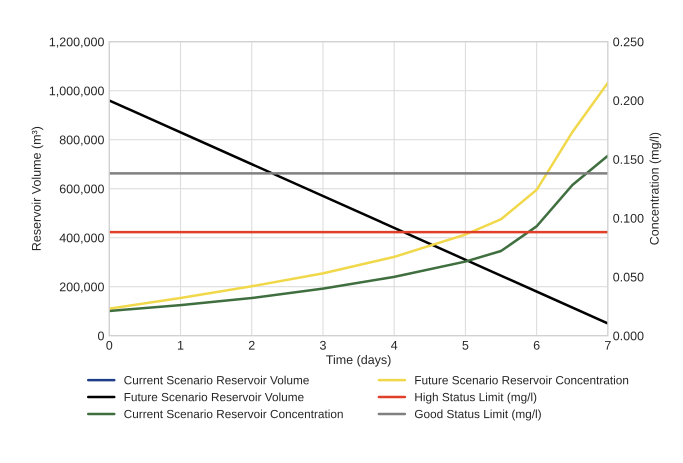 The image size is (683, 463). Describe the element at coordinates (475, 398) in the screenshot. I see `legend-label: High Status Limit (mg/l)` at that location.